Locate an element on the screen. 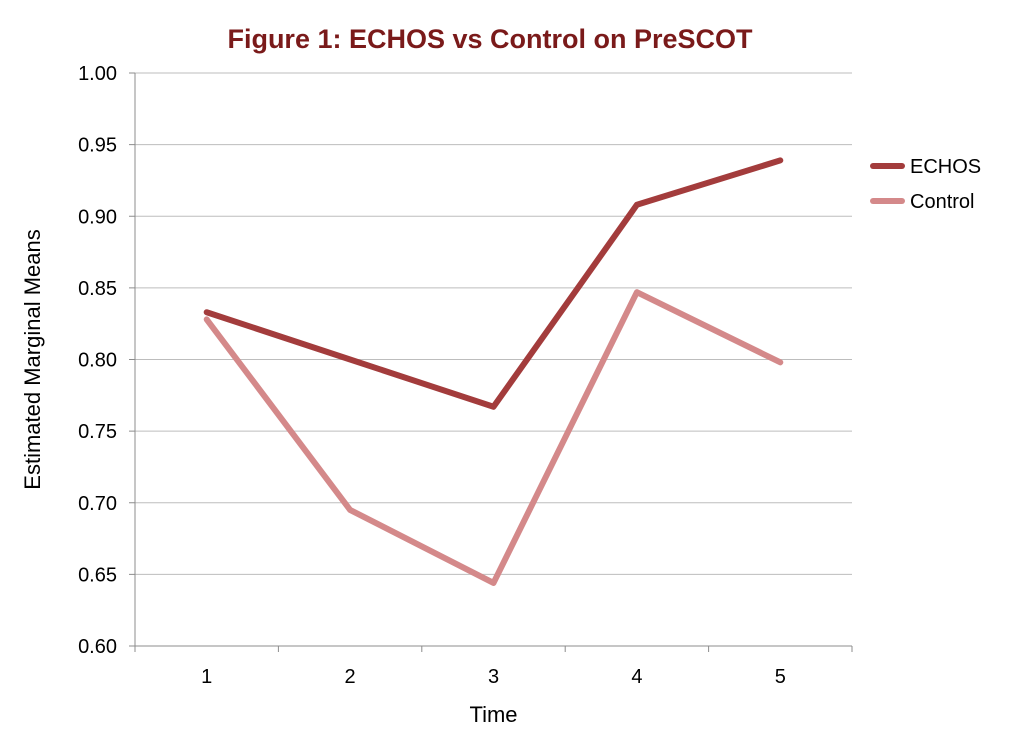  y-tick-label: 0.85 is located at coordinates (97, 289).